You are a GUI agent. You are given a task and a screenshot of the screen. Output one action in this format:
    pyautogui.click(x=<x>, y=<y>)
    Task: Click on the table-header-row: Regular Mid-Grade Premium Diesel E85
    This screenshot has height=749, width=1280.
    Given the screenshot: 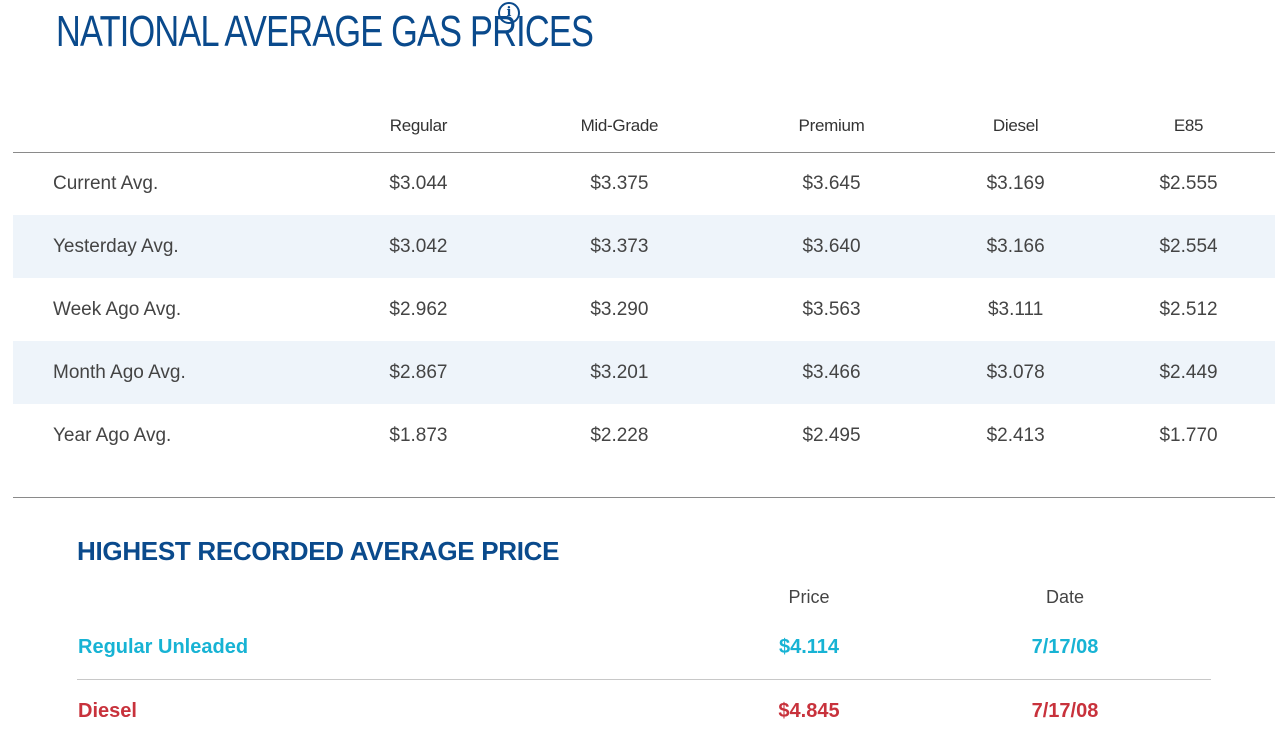 What is the action you would take?
    pyautogui.click(x=644, y=126)
    